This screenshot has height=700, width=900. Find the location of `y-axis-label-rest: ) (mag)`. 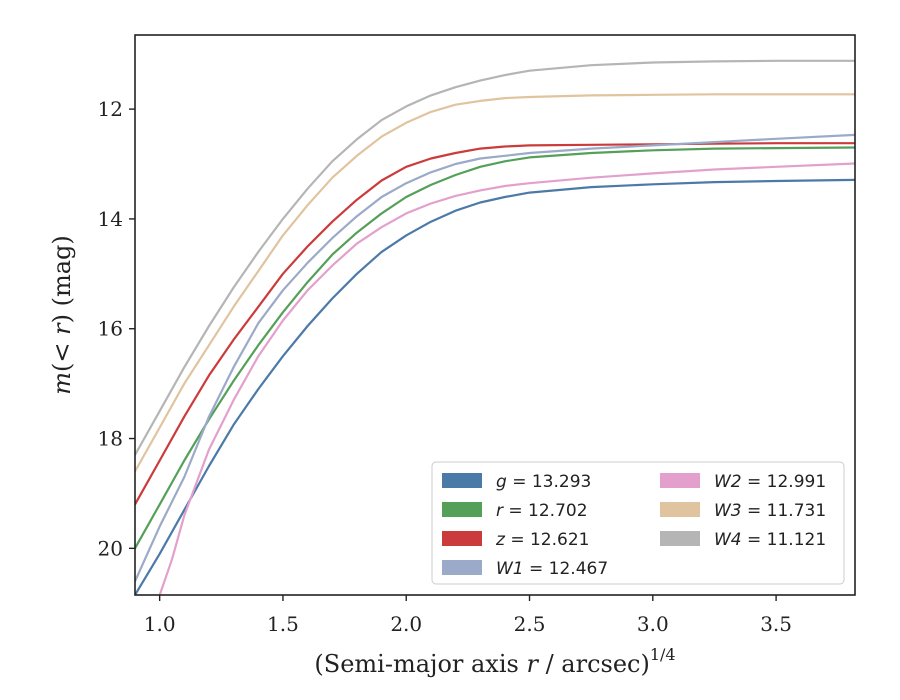

y-axis-label-rest: ) (mag) is located at coordinates (62, 279).